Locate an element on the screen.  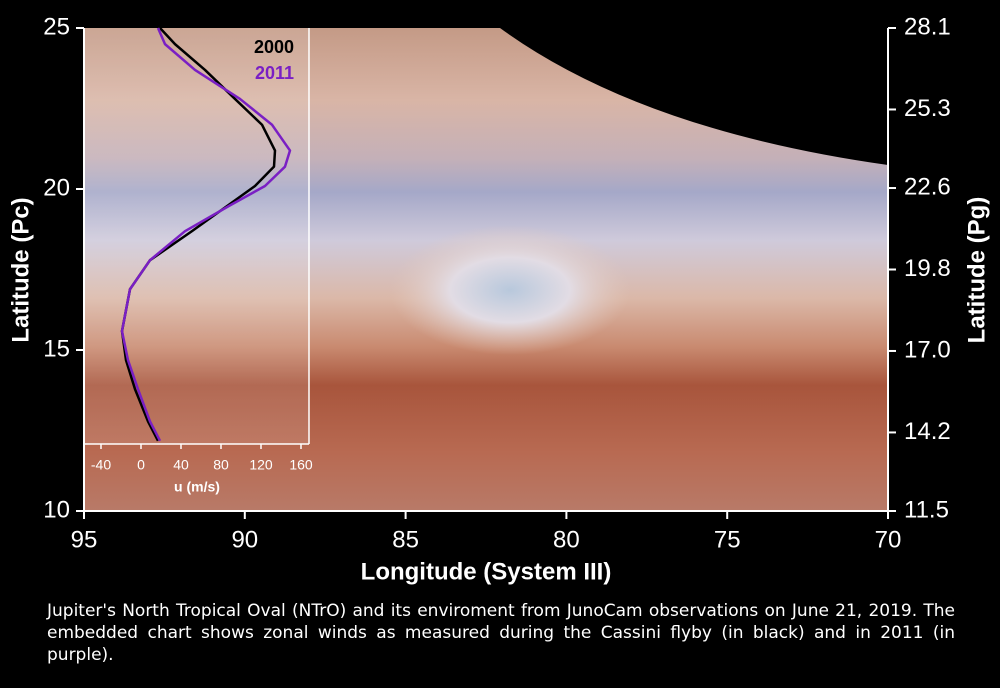
x-axis-label: Longitude (System III) is located at coordinates (486, 571).